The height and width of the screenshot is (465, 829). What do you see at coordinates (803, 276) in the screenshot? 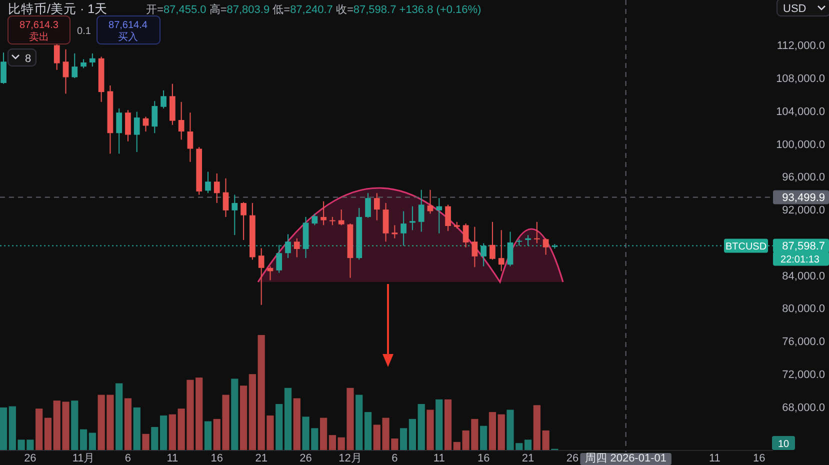
I see `y-tick-label: 84,000.0` at bounding box center [803, 276].